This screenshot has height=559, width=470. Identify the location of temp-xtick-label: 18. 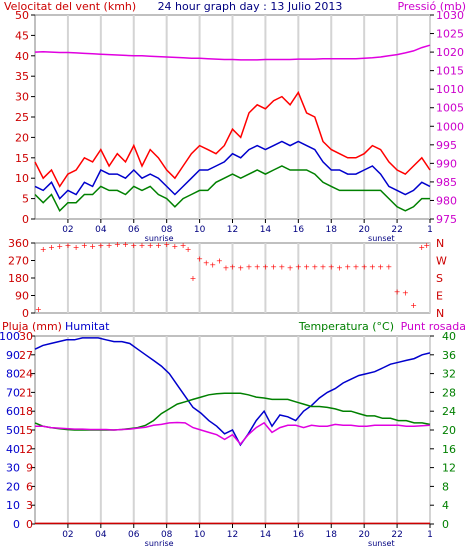
(332, 535).